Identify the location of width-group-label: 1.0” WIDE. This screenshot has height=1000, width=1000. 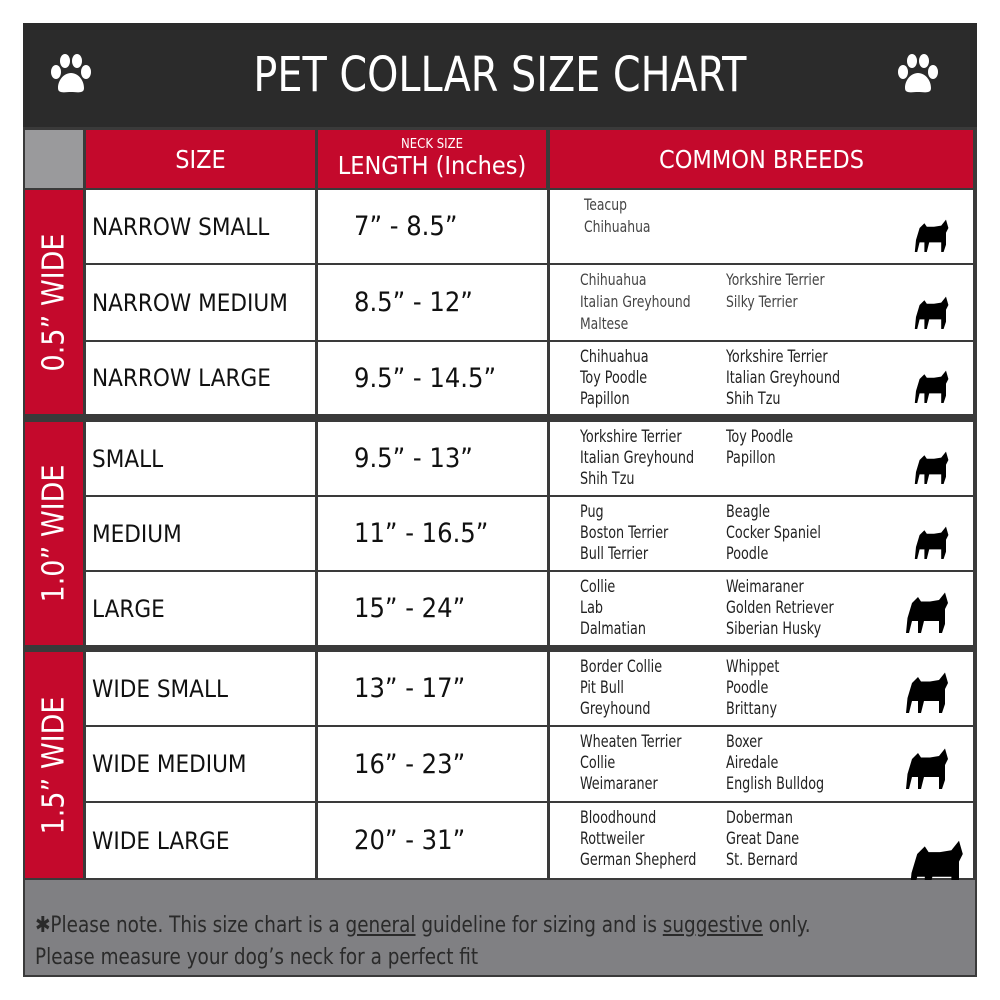
(54, 533).